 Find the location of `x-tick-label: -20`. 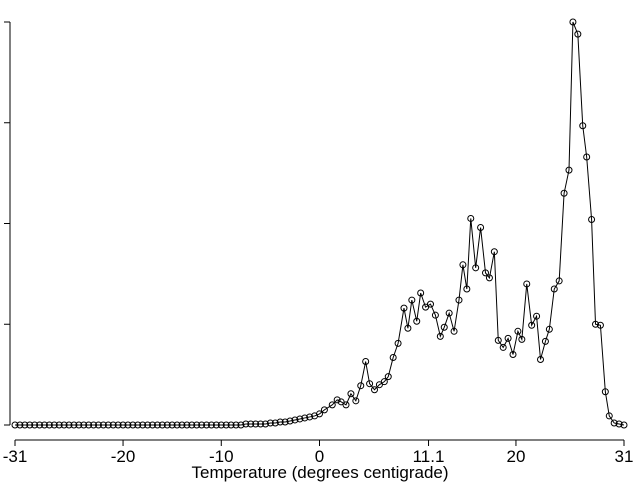

x-tick-label: -20 is located at coordinates (123, 456).